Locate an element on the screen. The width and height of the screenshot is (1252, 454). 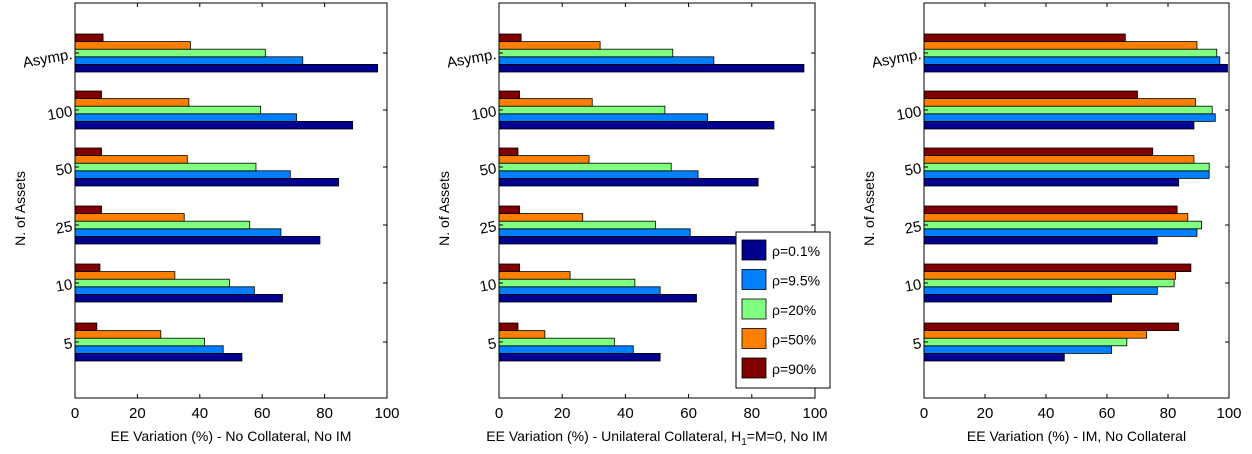
bar-3-asymp-s3 is located at coordinates (1070, 53).